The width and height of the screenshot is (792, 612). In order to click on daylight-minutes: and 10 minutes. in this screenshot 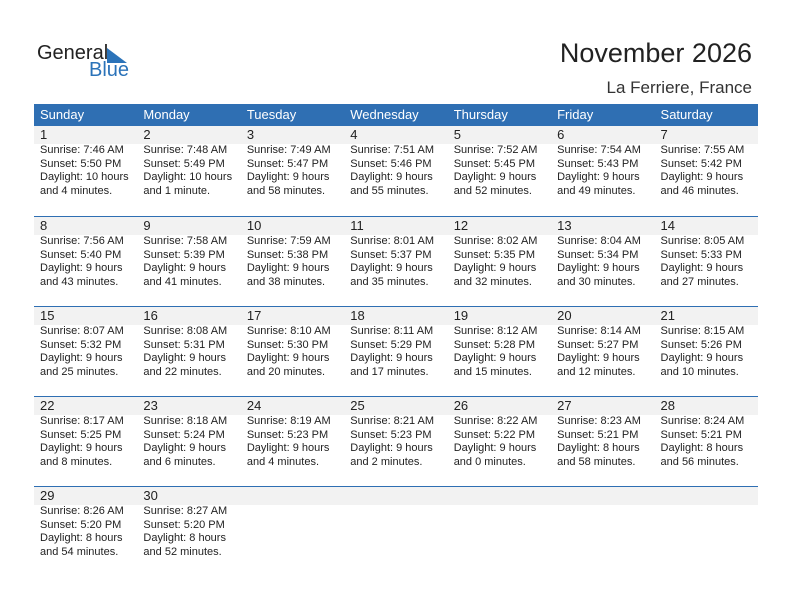, I will do `click(699, 371)`.